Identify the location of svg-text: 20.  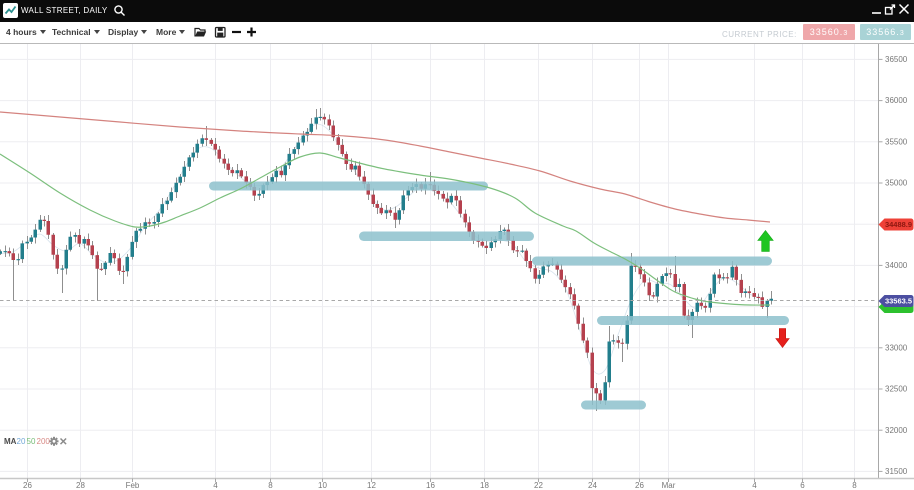
(21, 441).